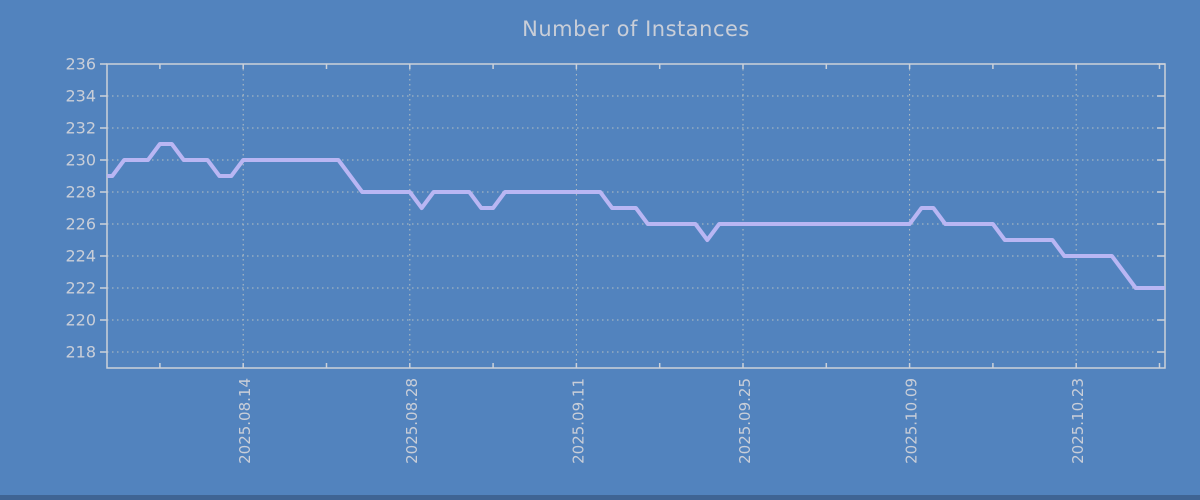 The width and height of the screenshot is (1200, 500). Describe the element at coordinates (600, 497) in the screenshot. I see `bottom-strip` at that location.